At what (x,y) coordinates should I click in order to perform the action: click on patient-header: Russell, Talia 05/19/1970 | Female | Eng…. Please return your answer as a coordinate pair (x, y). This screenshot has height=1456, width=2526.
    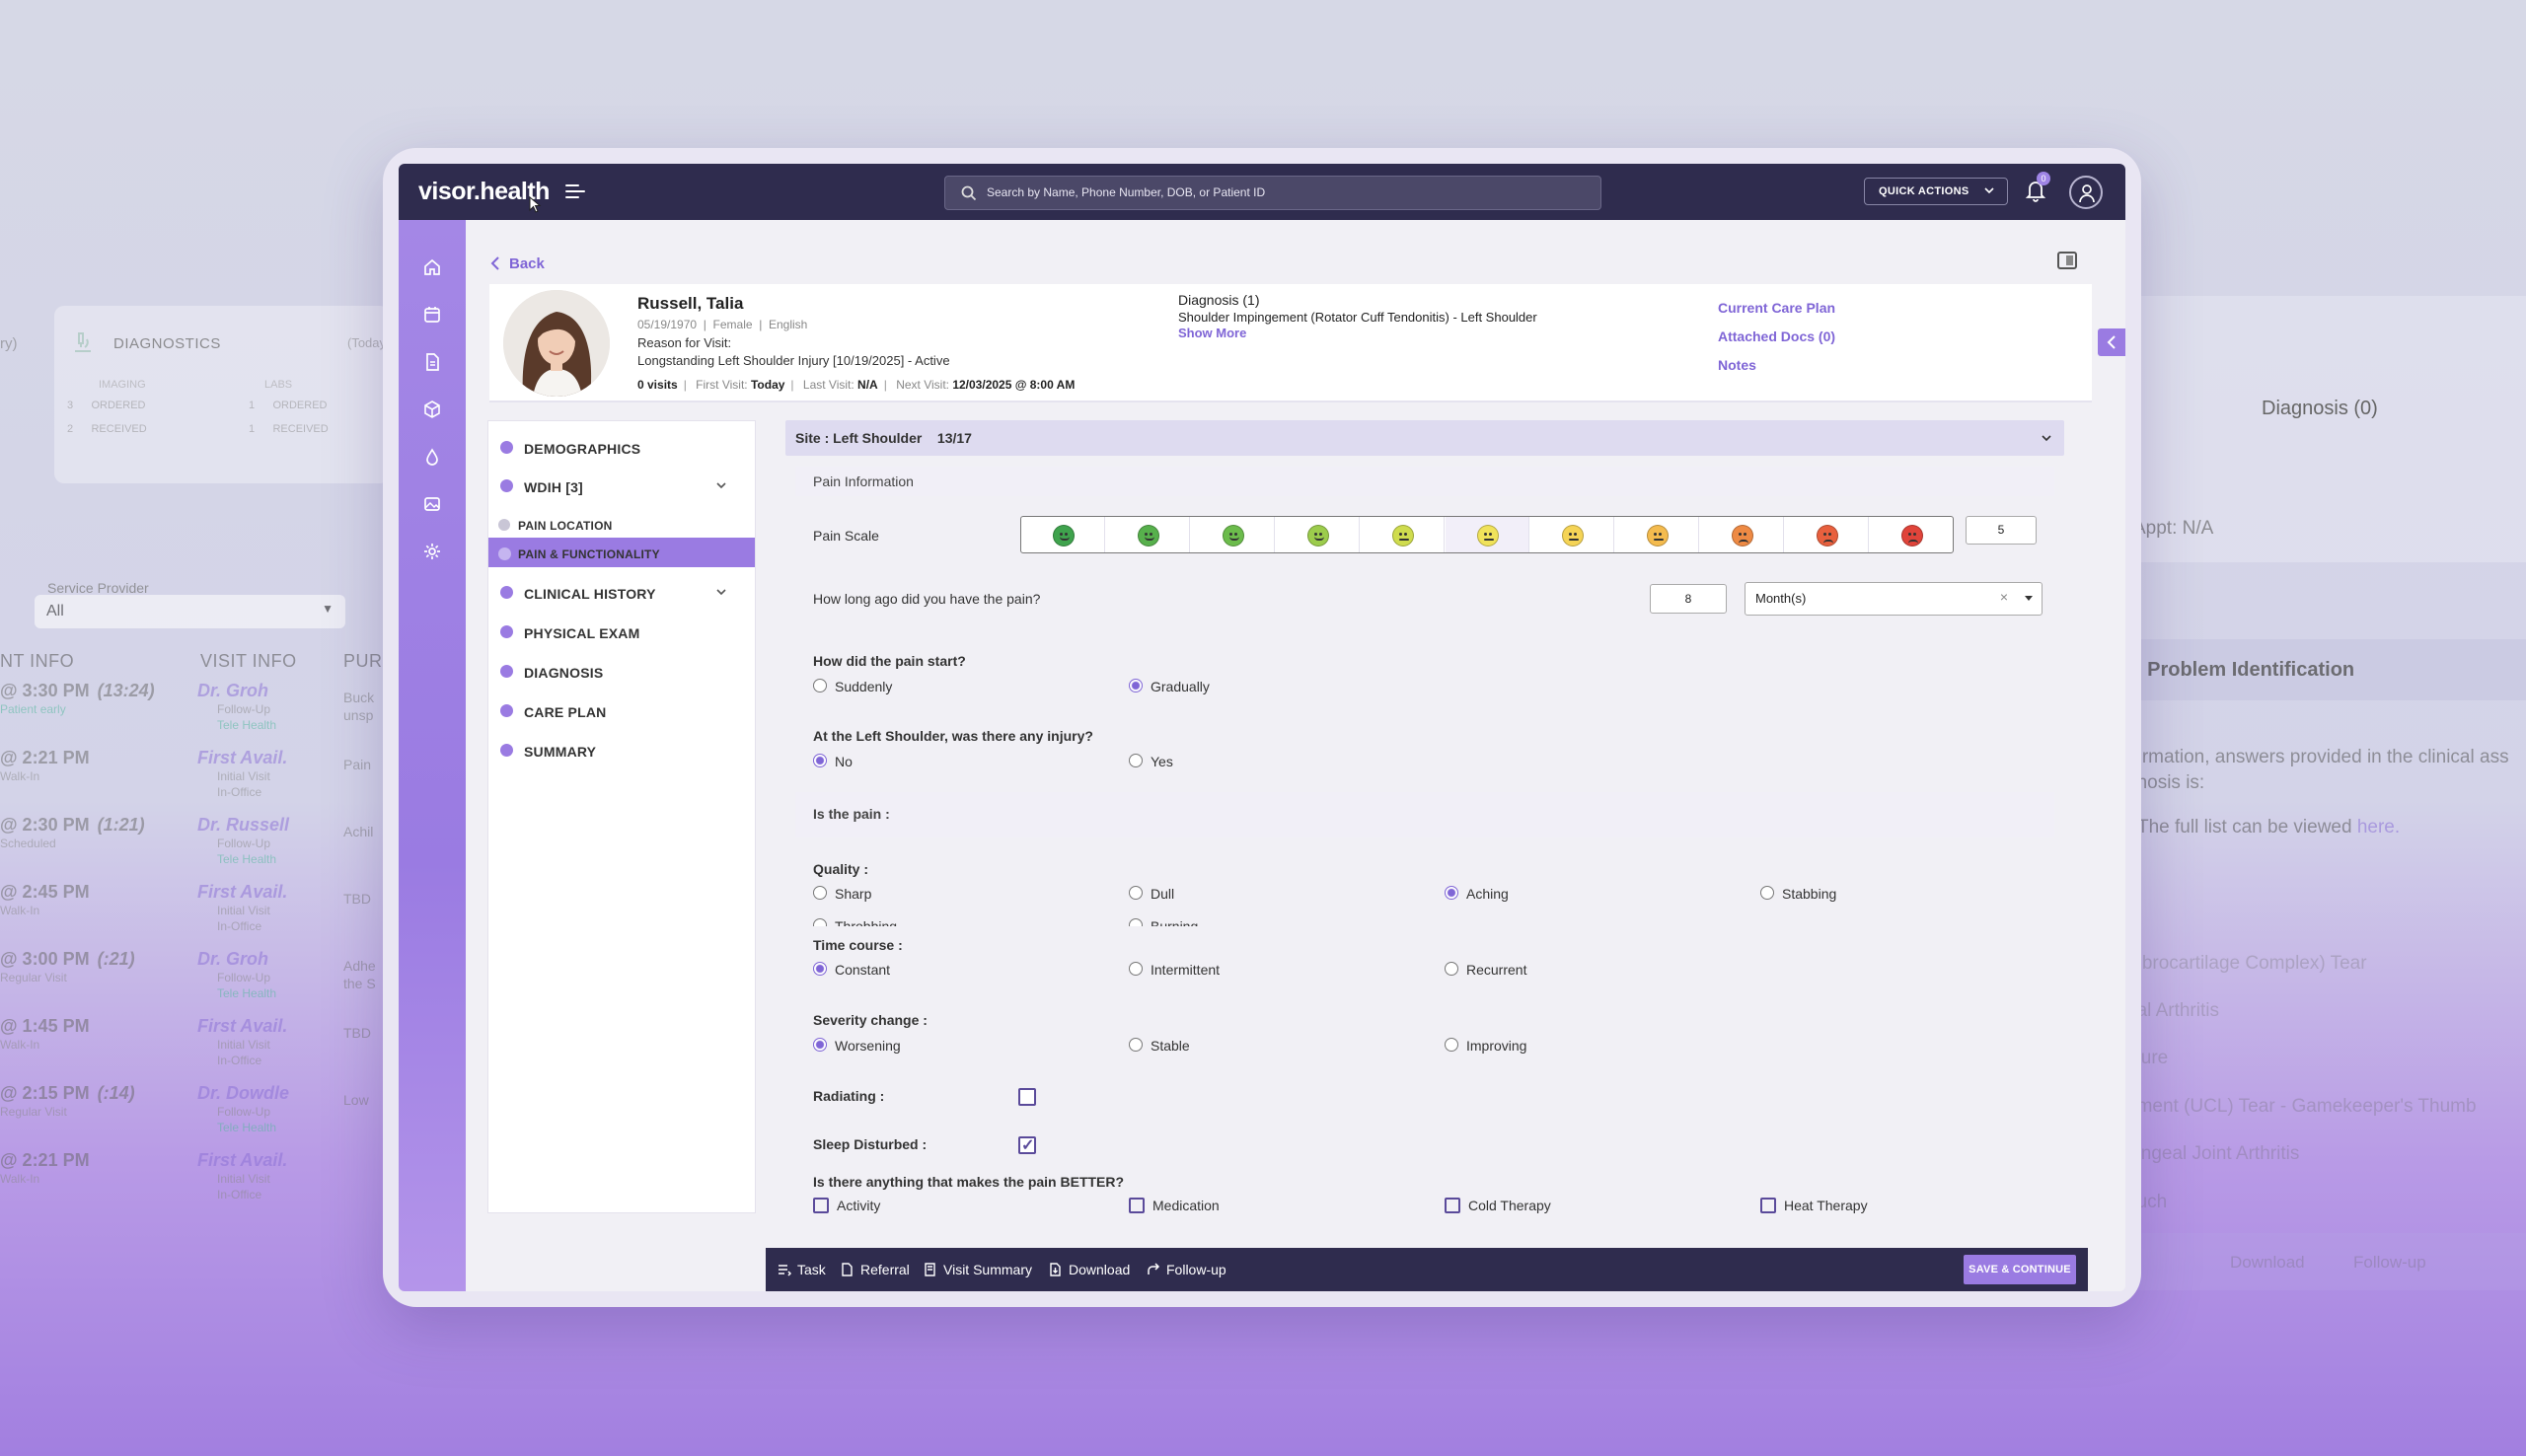
    Looking at the image, I should click on (1290, 343).